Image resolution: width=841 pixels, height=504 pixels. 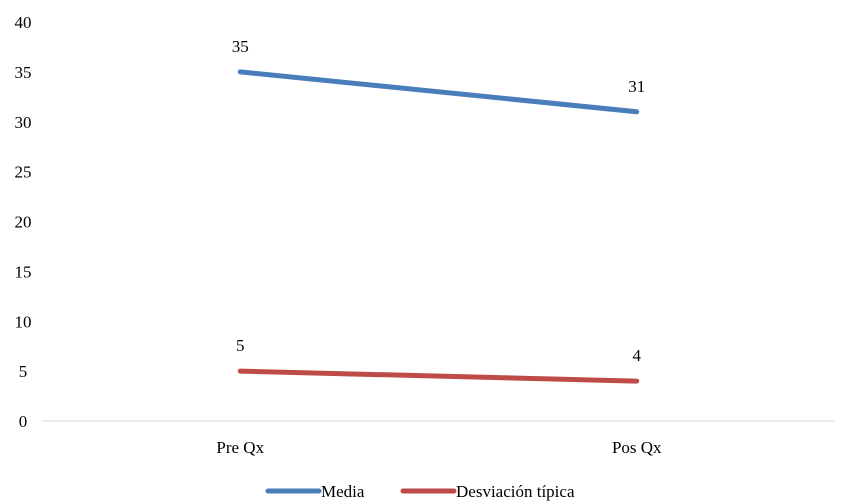 What do you see at coordinates (240, 447) in the screenshot?
I see `x-tick-label: Pre Qx` at bounding box center [240, 447].